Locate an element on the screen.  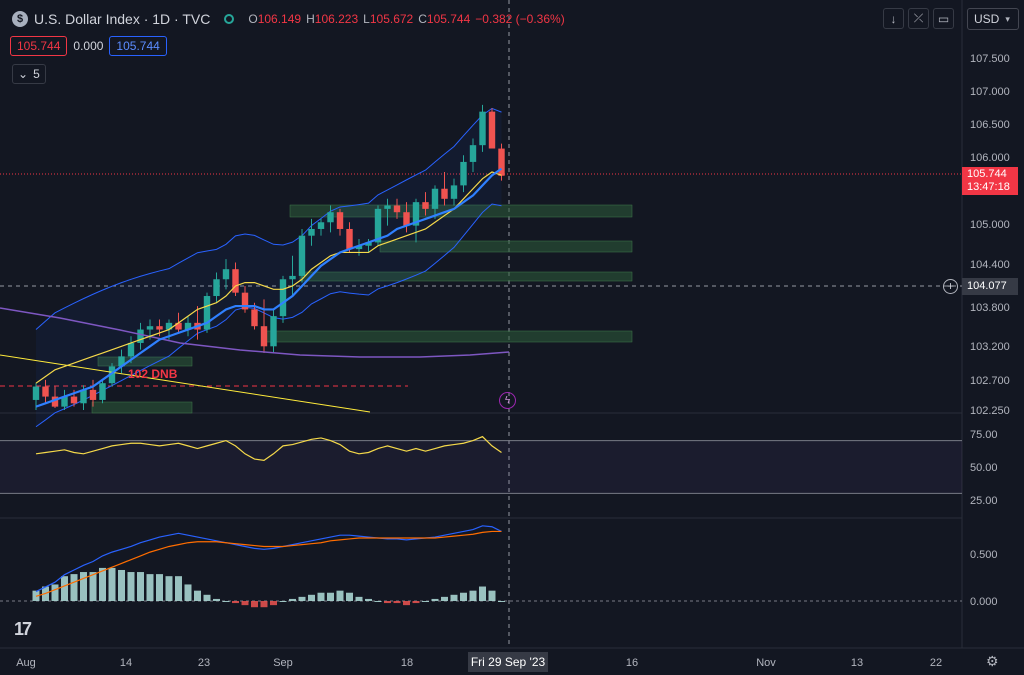
indicators-toggle: ⌄ 5 is located at coordinates (29, 74).